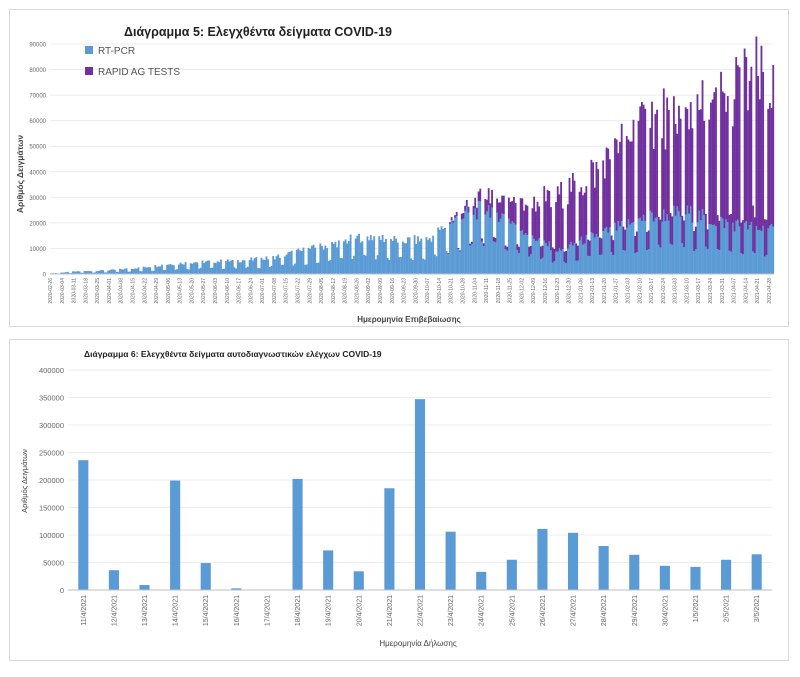  Describe the element at coordinates (176, 610) in the screenshot. I see `chart-6-xtick-label: 14/4/2021` at that location.